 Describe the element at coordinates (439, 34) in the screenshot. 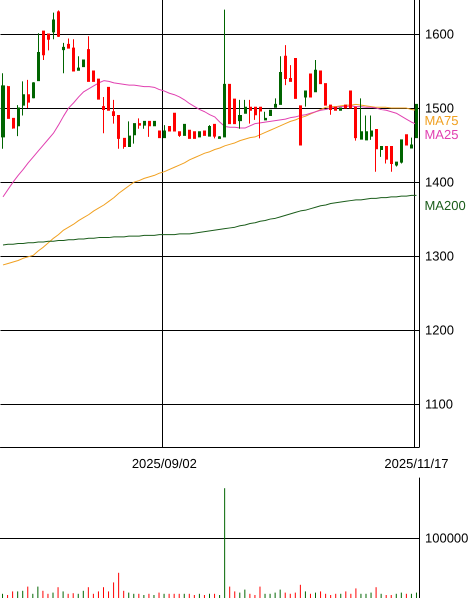

I see `y-tick-label: 1600` at that location.